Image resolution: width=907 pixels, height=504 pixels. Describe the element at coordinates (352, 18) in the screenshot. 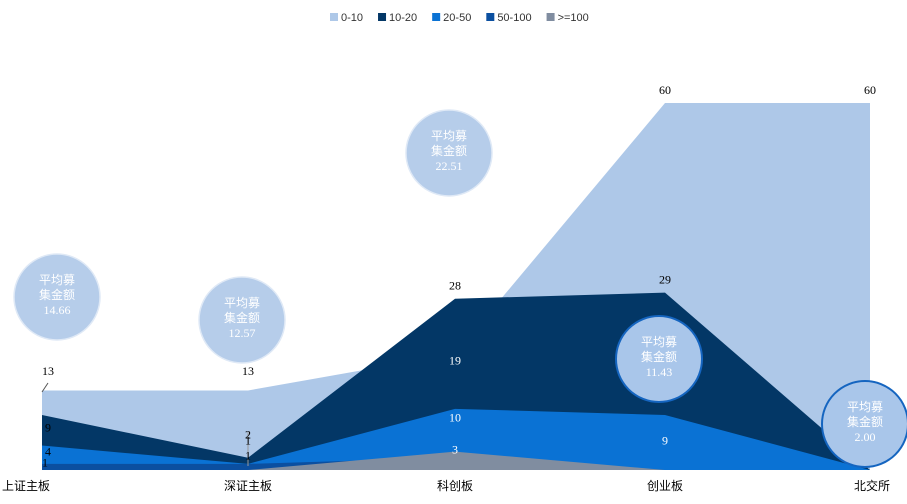

I see `legend-label: 0-10` at that location.